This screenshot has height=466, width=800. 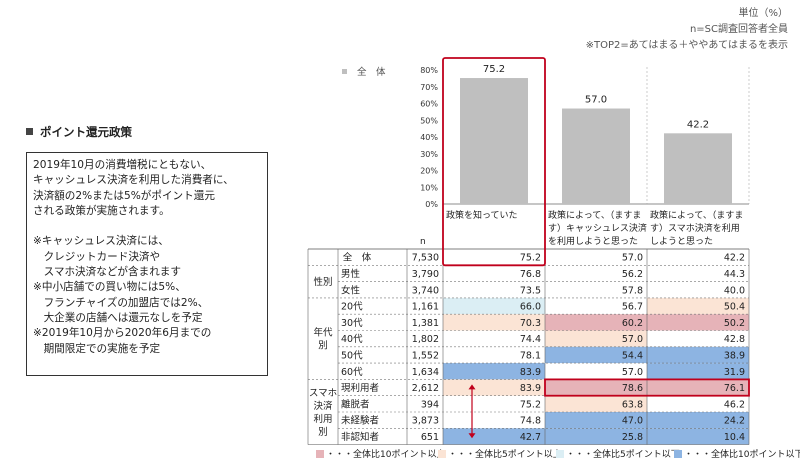 What do you see at coordinates (425, 290) in the screenshot?
I see `row-n: 3,740` at bounding box center [425, 290].